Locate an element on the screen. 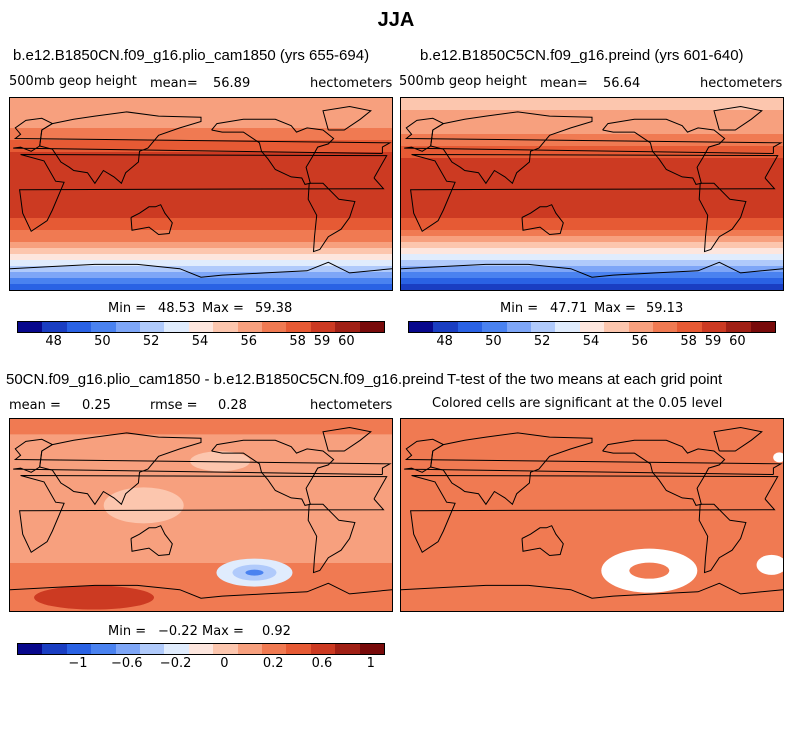 The height and width of the screenshot is (733, 792). panel-3-min-label: Min = is located at coordinates (127, 631).